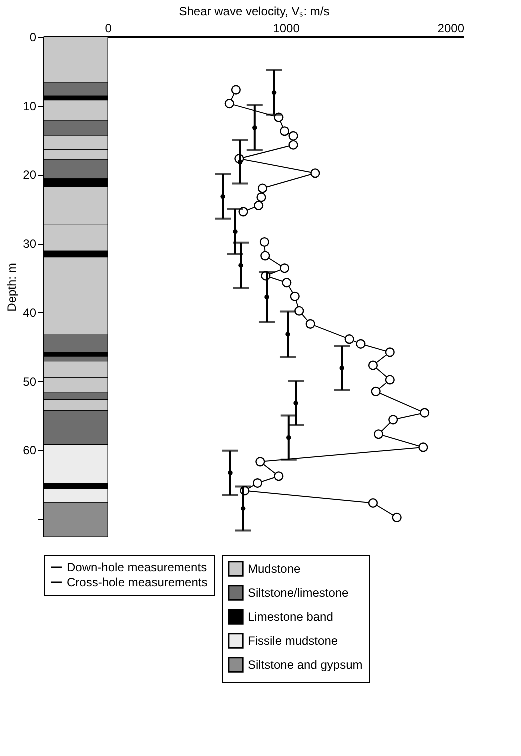 Image resolution: width=521 pixels, height=756 pixels. I want to click on x-tick-label: 0, so click(108, 29).